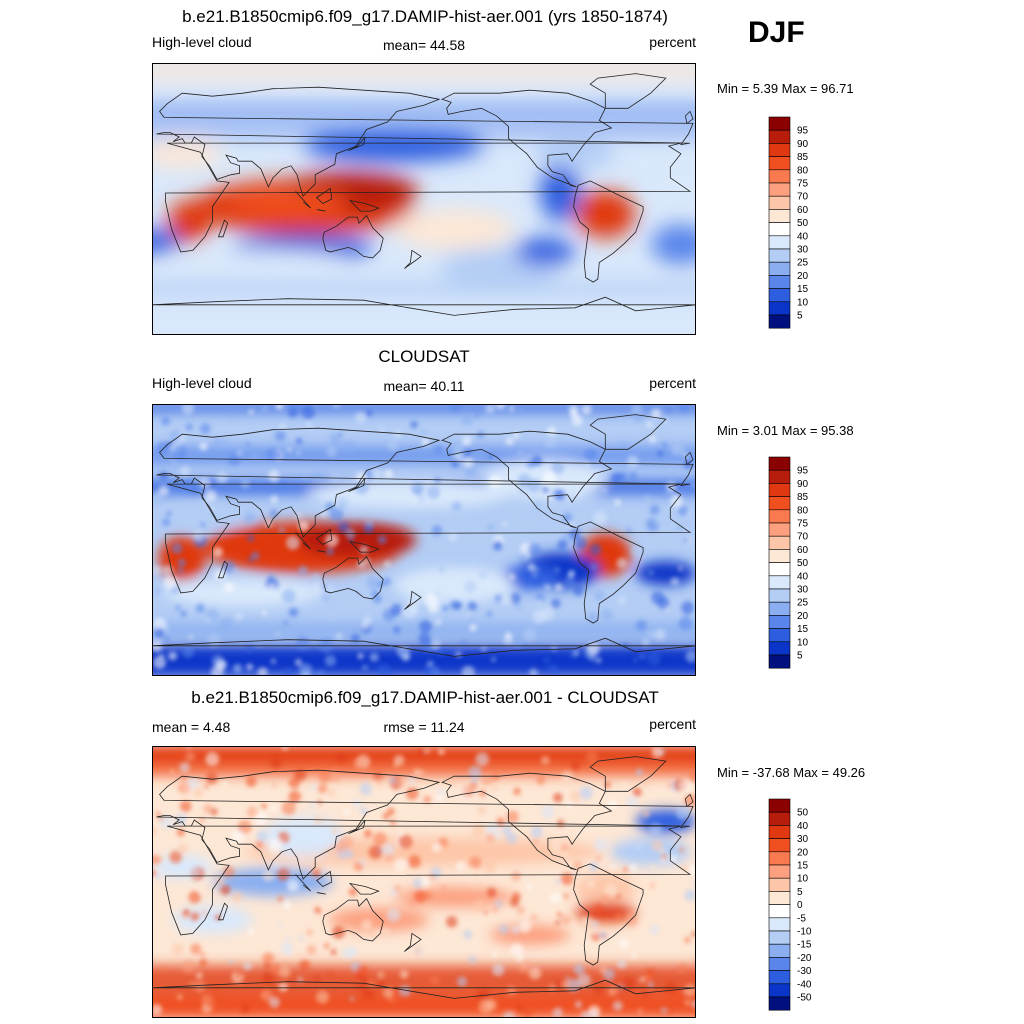 Image resolution: width=1024 pixels, height=1024 pixels. What do you see at coordinates (424, 45) in the screenshot?
I see `panel1-center-label: mean= 44.58` at bounding box center [424, 45].